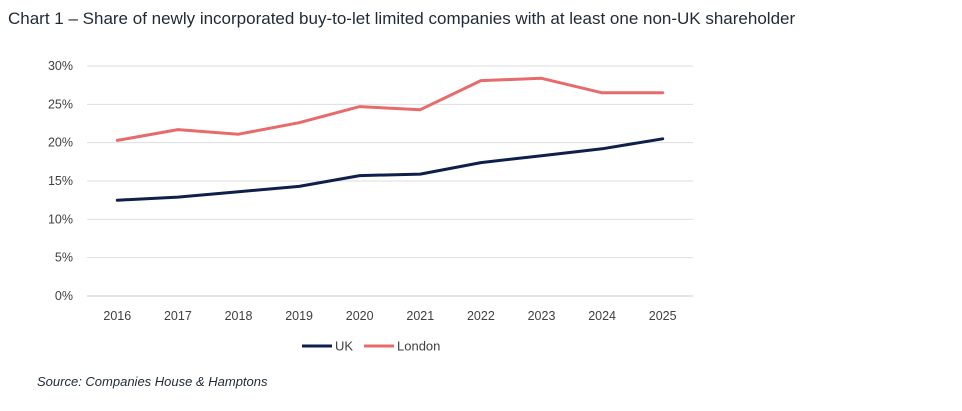 This screenshot has height=411, width=962. I want to click on legend-label-uk: UK, so click(344, 346).